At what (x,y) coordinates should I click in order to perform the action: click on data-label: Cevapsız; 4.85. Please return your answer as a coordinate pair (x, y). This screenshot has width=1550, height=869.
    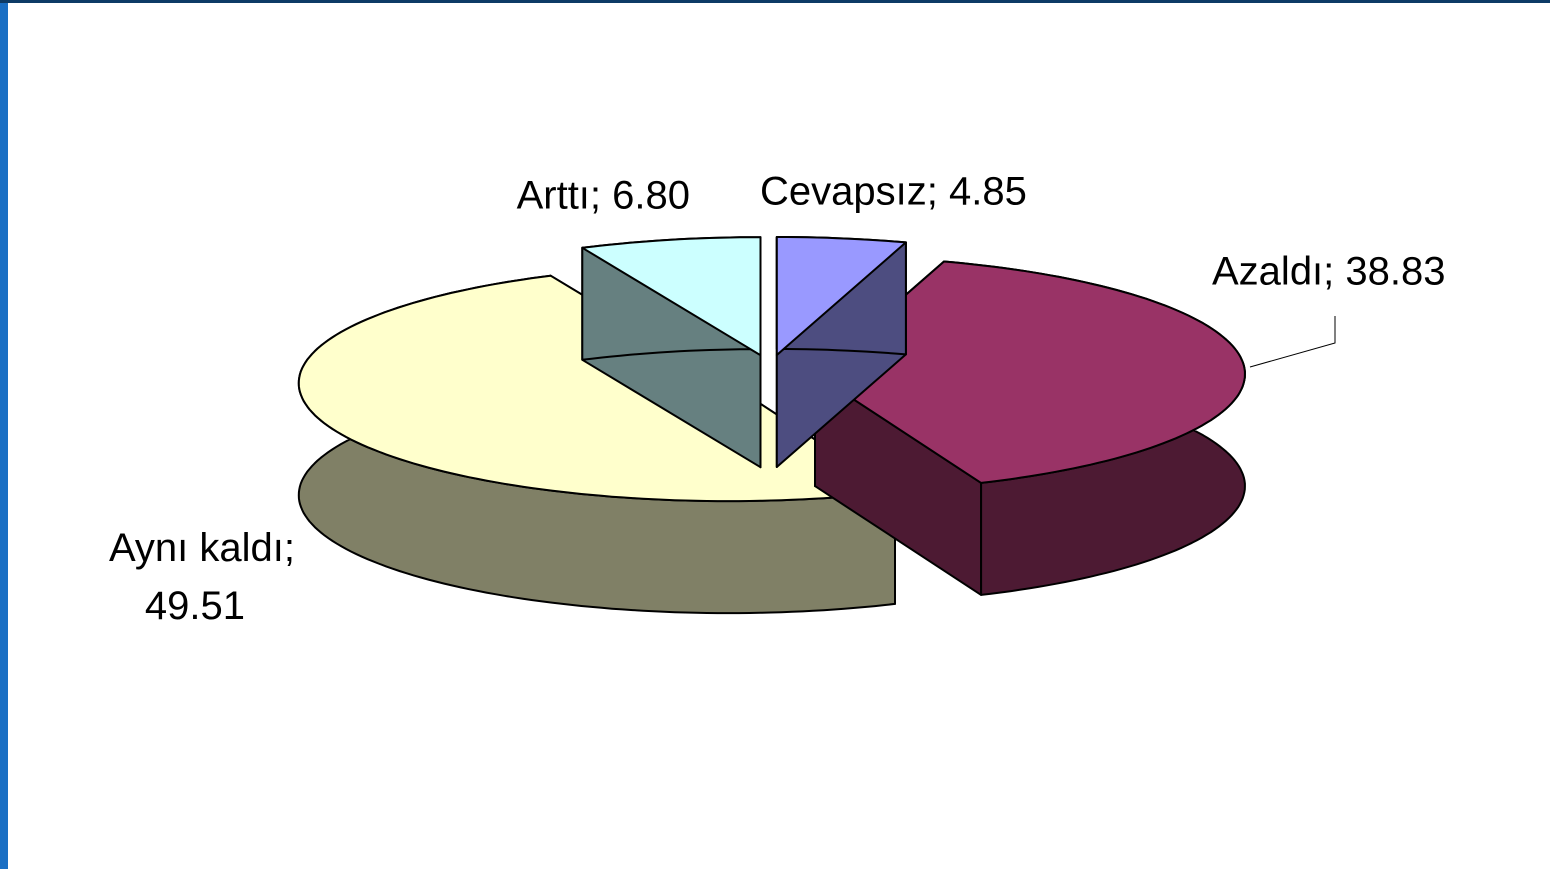
    Looking at the image, I should click on (893, 192).